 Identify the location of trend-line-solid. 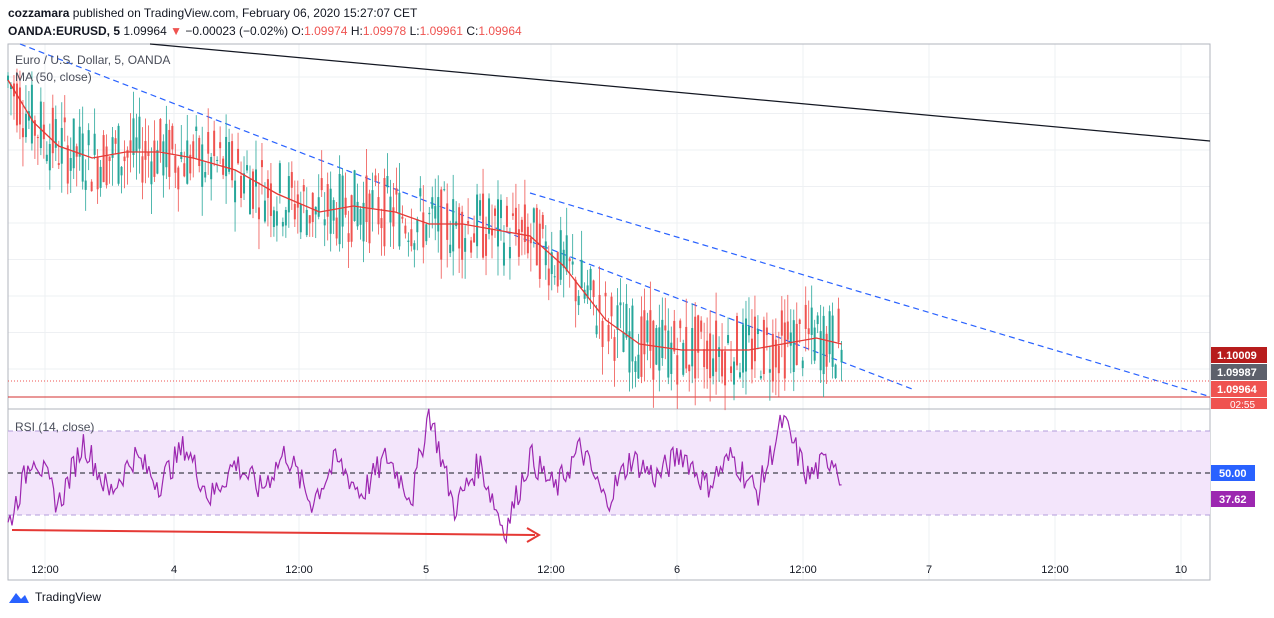
(680, 92).